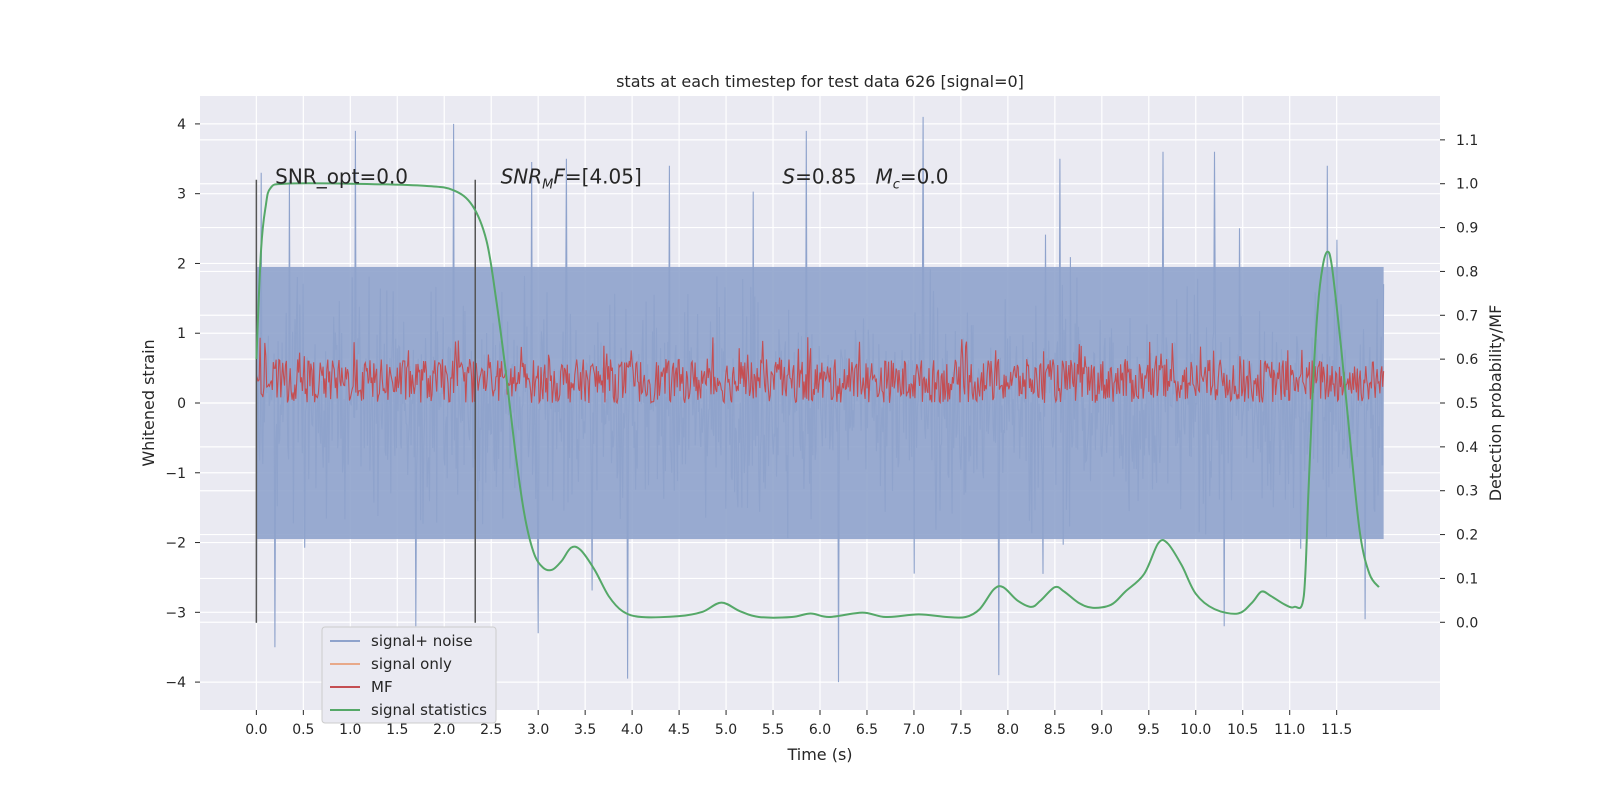 This screenshot has width=1600, height=800. I want to click on series-mf, so click(820, 371).